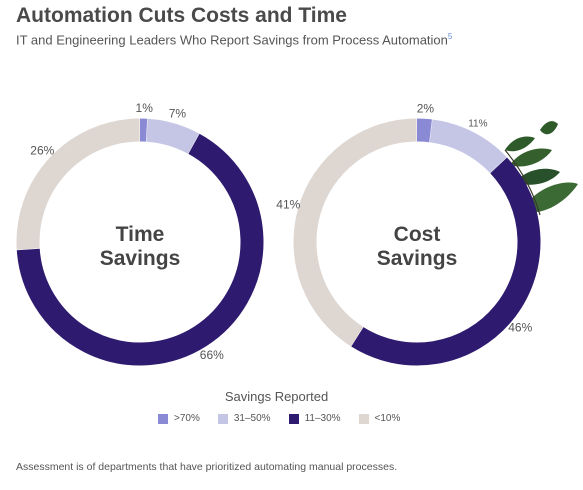 The height and width of the screenshot is (490, 583). I want to click on legend-item: >70%, so click(179, 418).